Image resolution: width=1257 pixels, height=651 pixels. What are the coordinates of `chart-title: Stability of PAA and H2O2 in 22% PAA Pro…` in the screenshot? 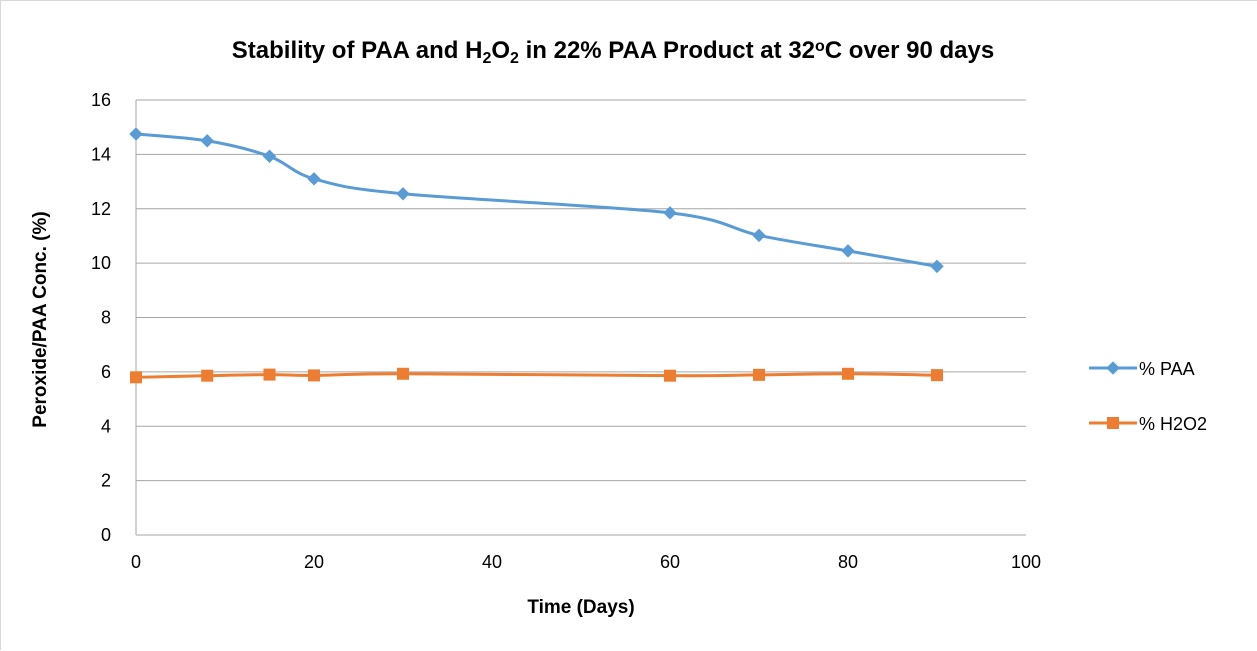 It's located at (613, 52).